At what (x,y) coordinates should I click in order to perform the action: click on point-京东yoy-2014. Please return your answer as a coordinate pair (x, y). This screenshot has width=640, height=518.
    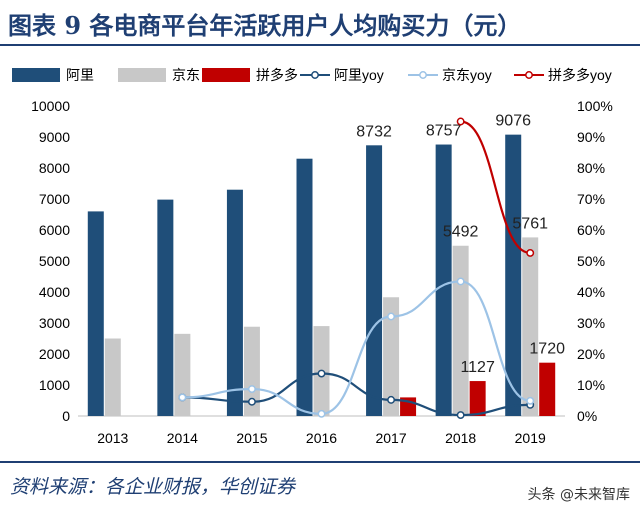
    Looking at the image, I should click on (182, 397).